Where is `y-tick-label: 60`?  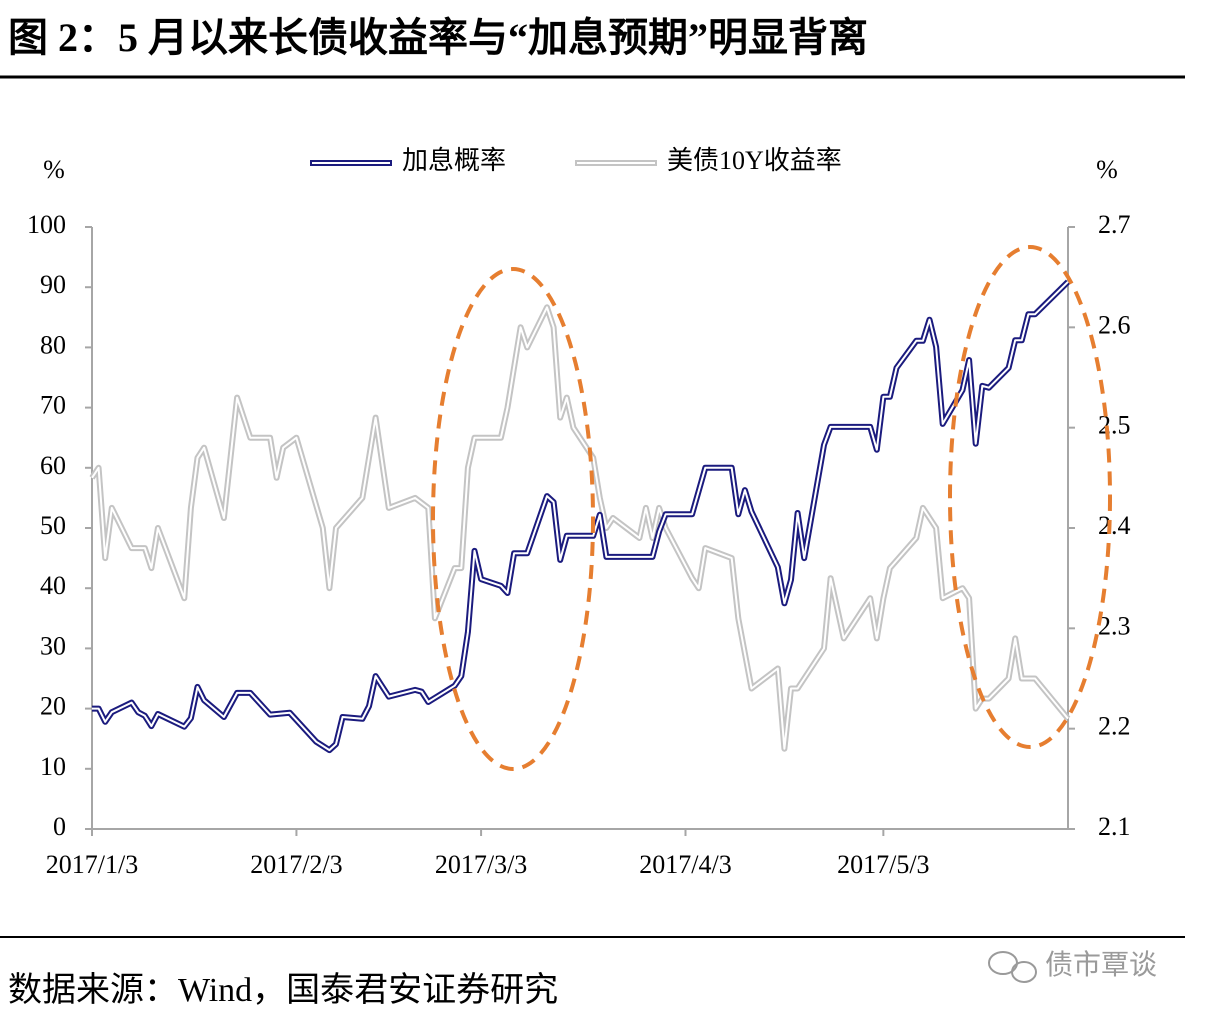
y-tick-label: 60 is located at coordinates (53, 465).